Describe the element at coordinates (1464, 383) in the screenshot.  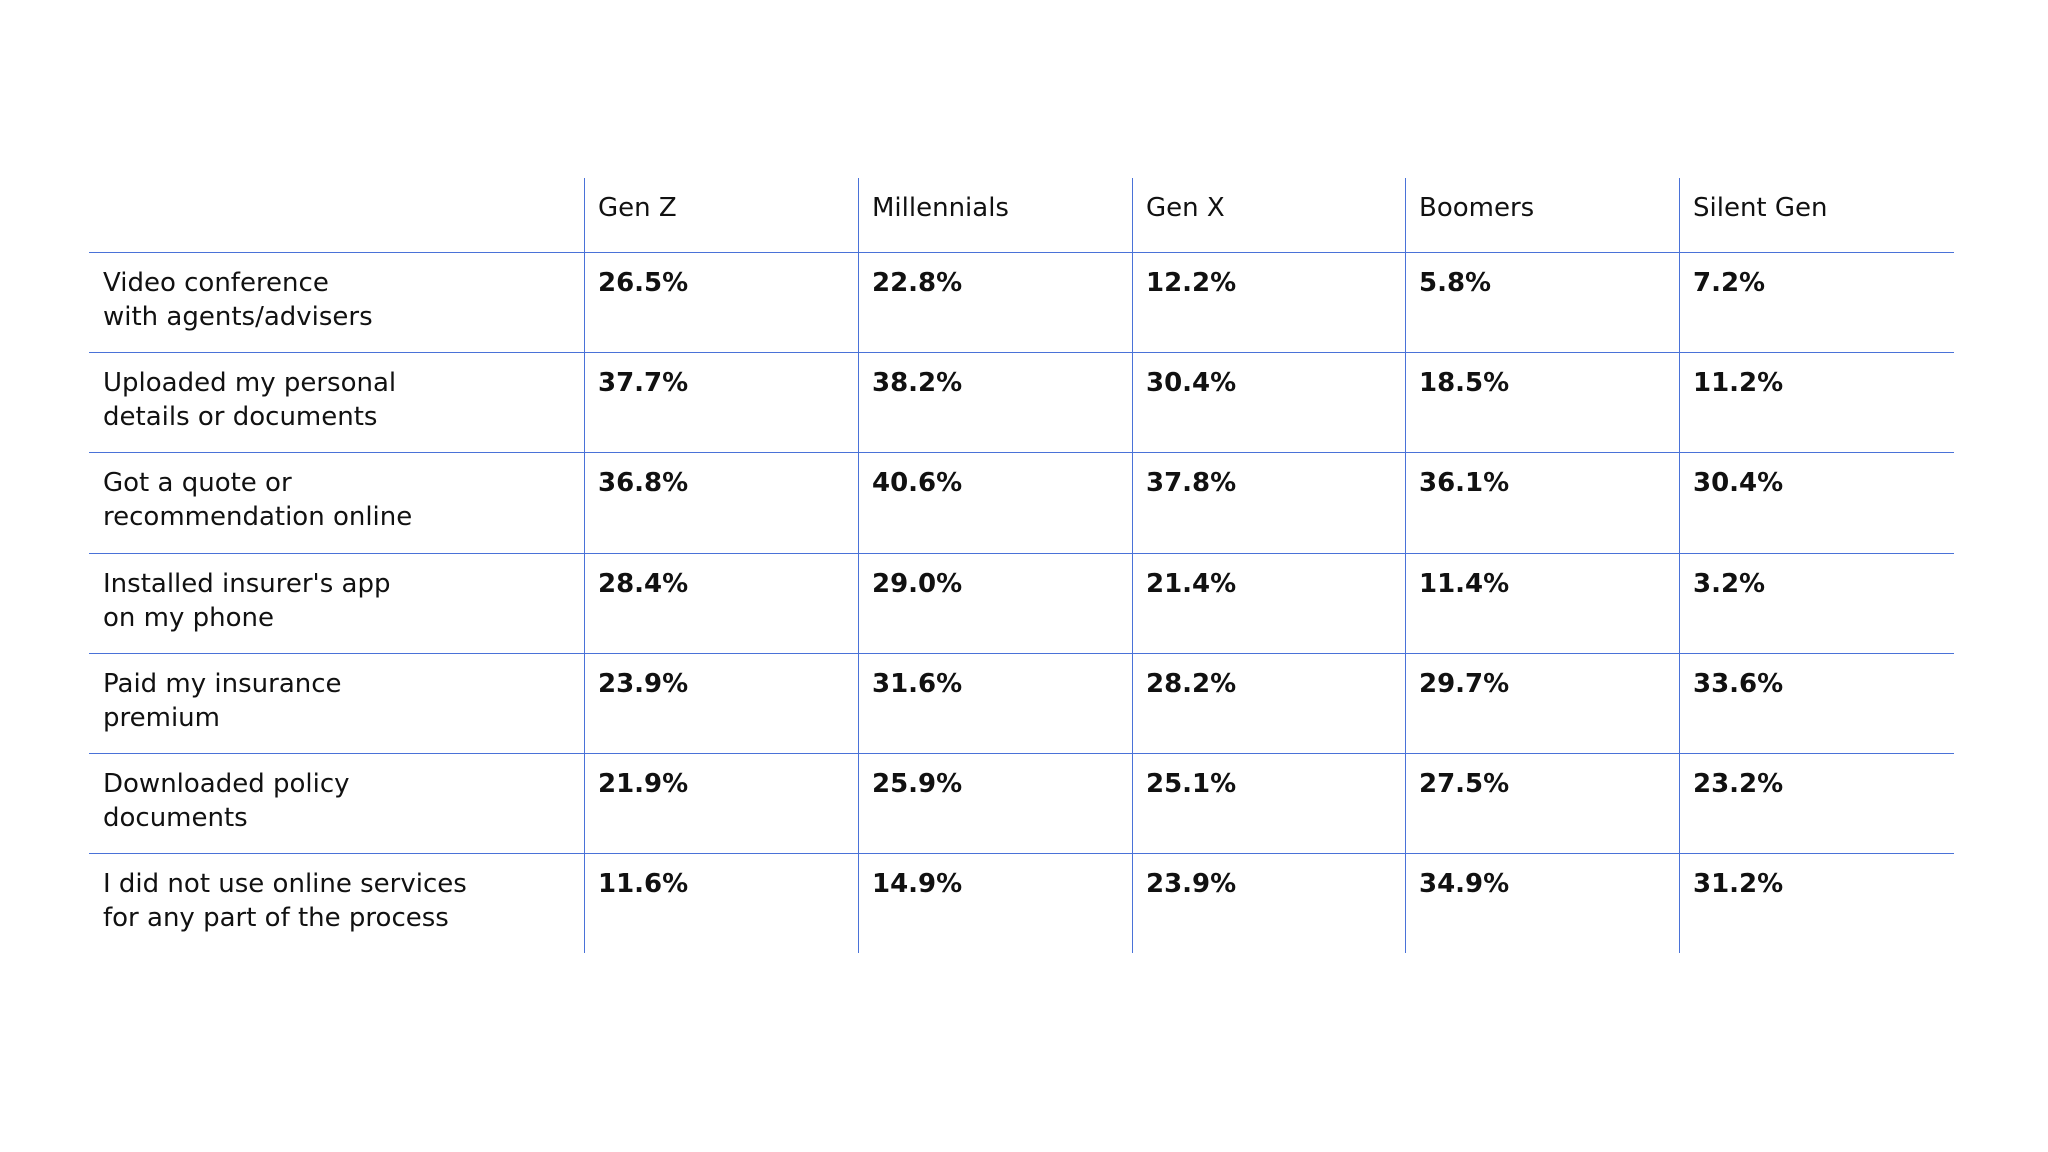
I see `value-cell: 18.5%` at that location.